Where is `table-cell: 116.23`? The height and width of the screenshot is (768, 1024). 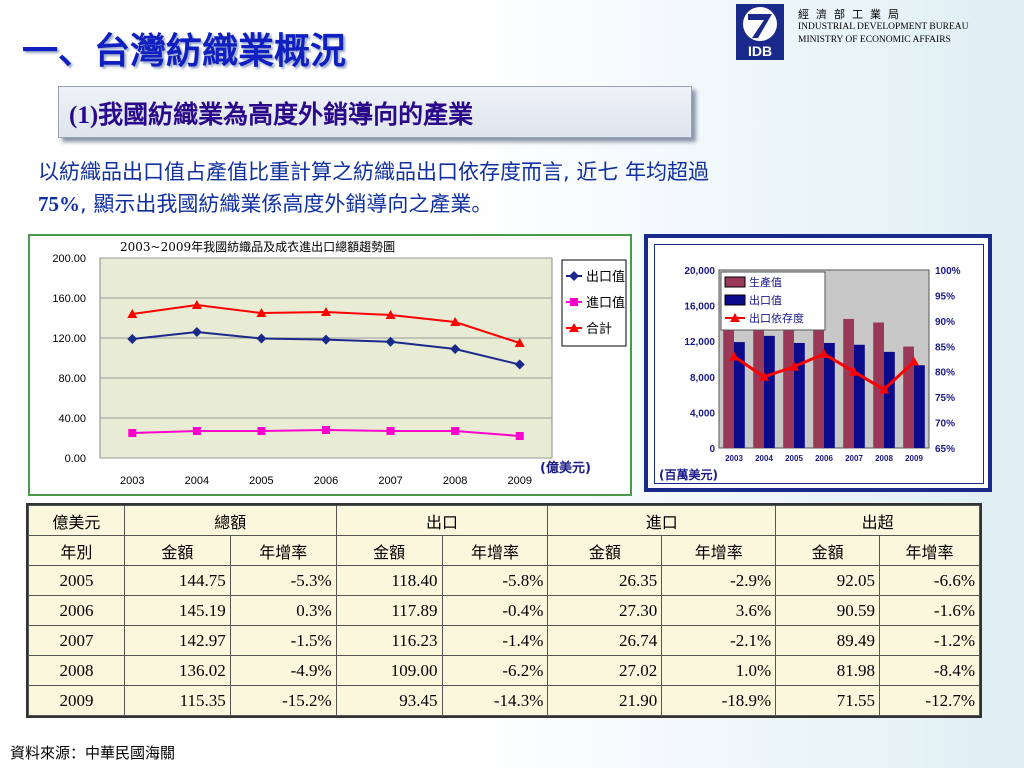 table-cell: 116.23 is located at coordinates (389, 640).